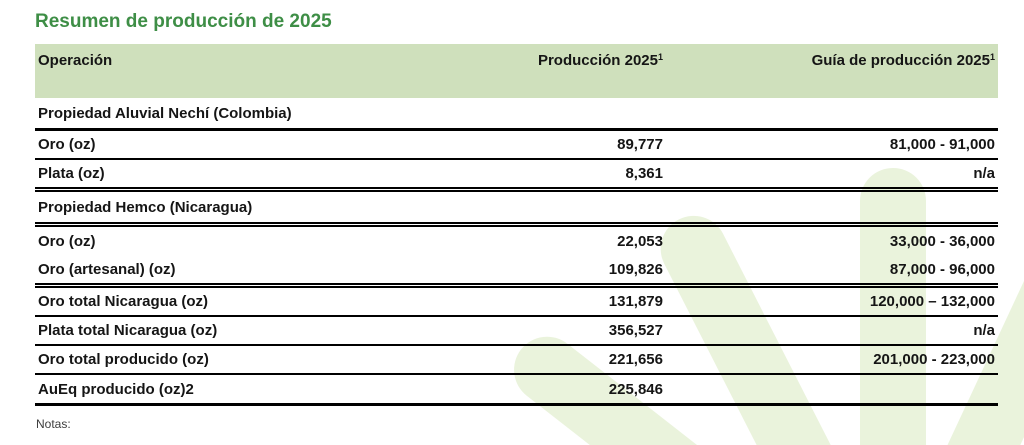  Describe the element at coordinates (107, 269) in the screenshot. I see `row-label: Oro (artesanal) (oz)` at that location.